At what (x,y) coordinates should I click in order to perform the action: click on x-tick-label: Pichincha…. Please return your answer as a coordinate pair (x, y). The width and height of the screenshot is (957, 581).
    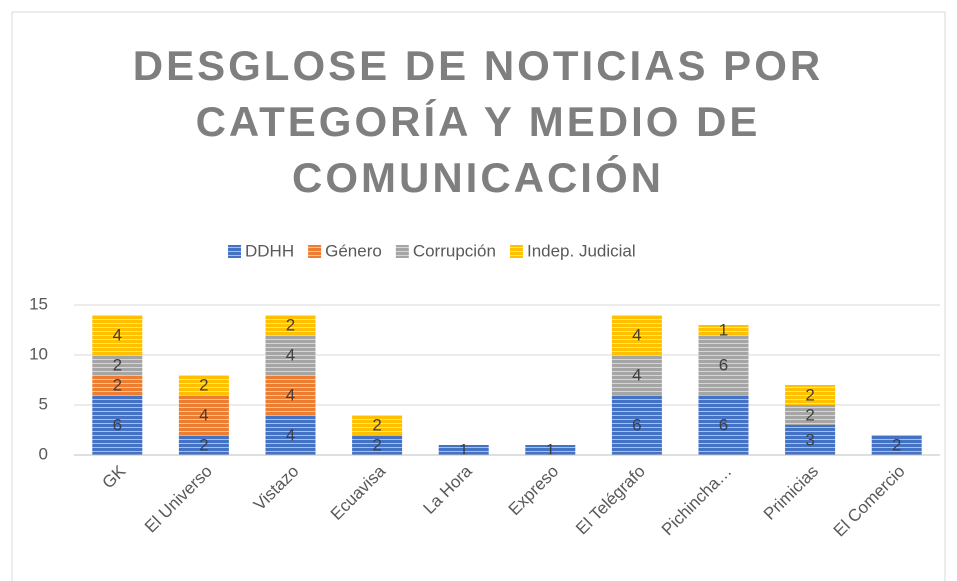
    Looking at the image, I should click on (697, 501).